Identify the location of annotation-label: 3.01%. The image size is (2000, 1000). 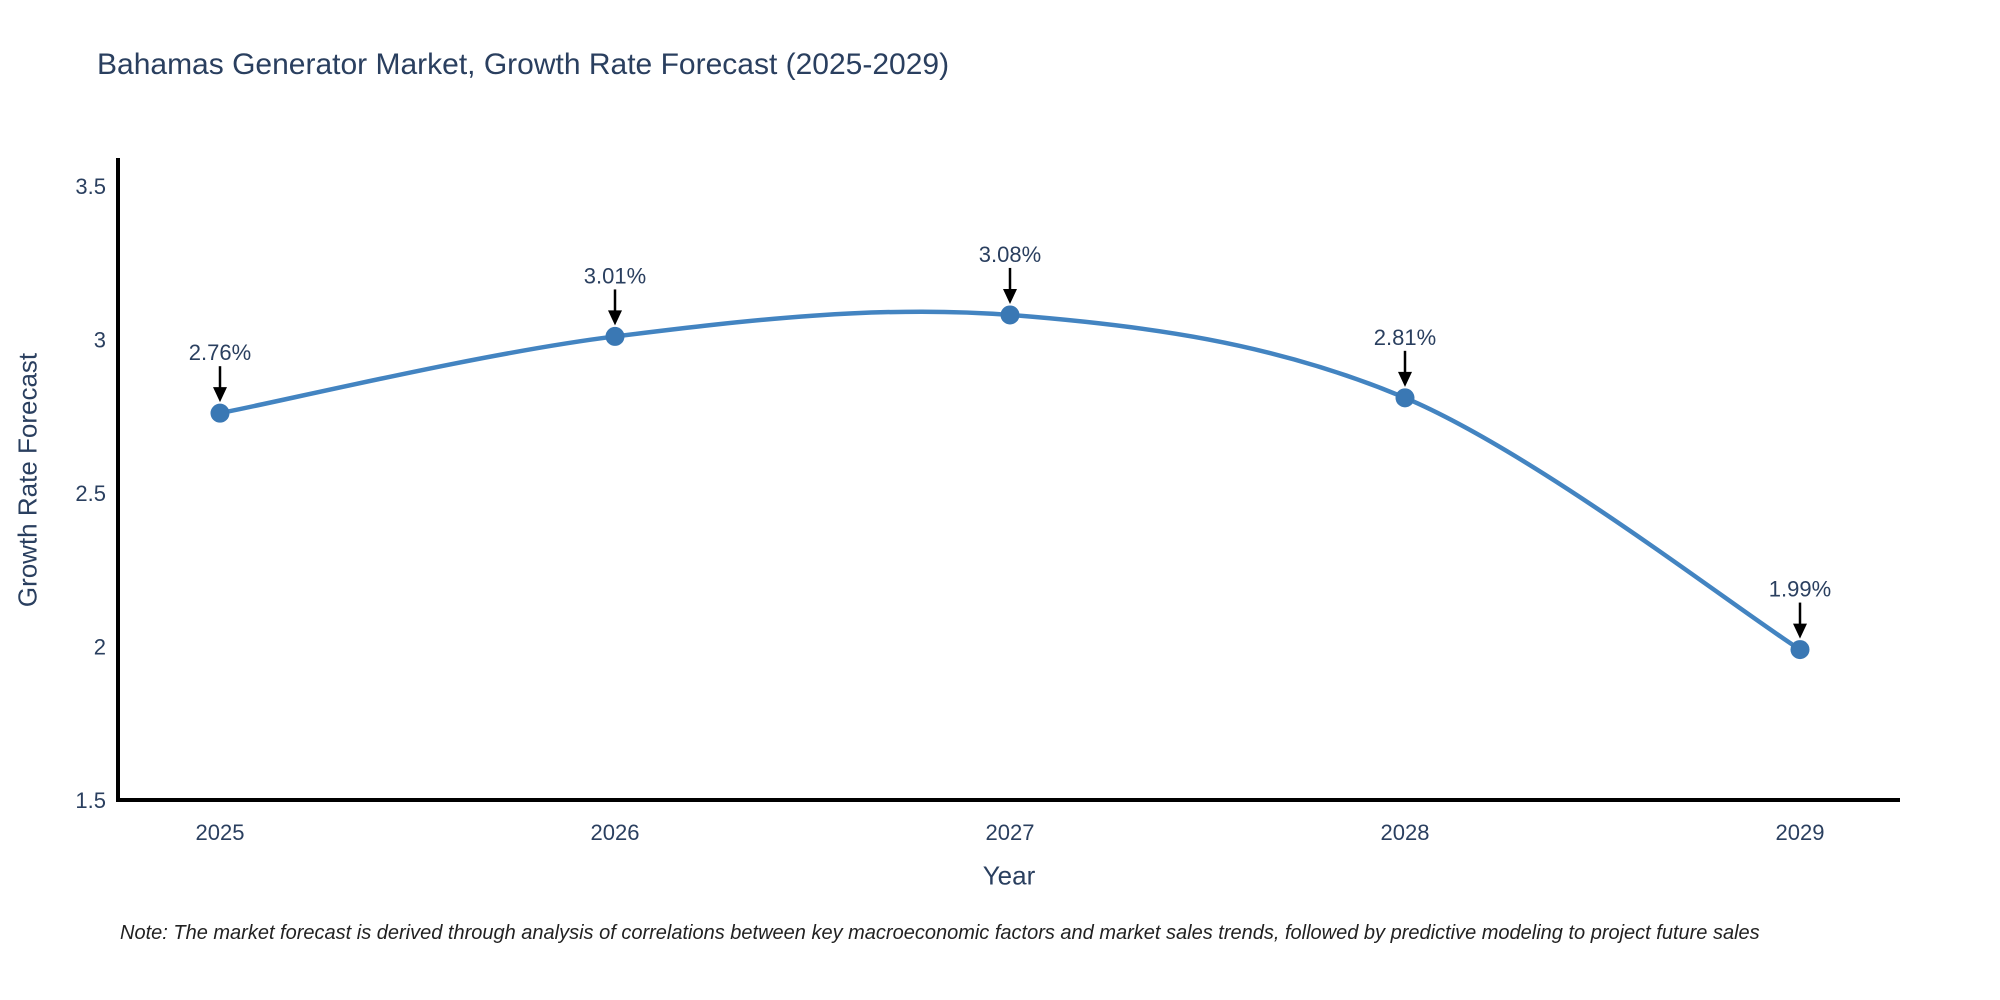
(615, 275).